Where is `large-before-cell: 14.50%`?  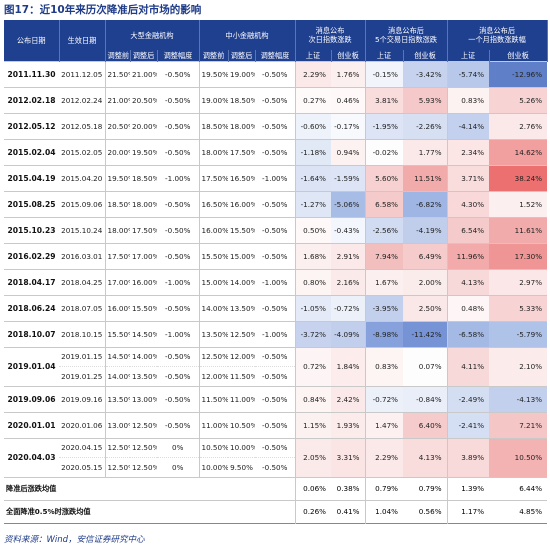
large-before-cell: 14.50% is located at coordinates (117, 356).